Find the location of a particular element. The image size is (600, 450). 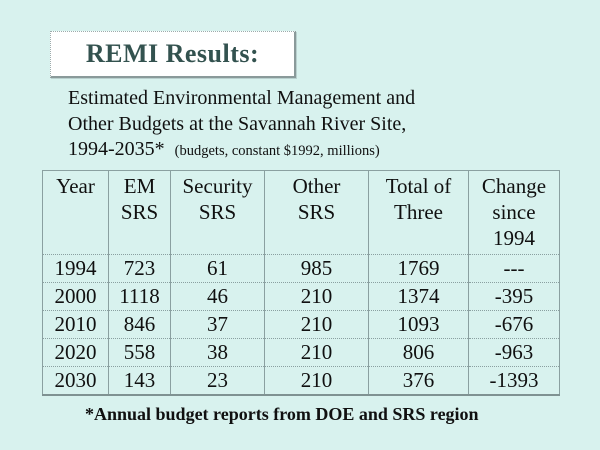

table-row-2010: 2010 846 37 210 1093 -676 is located at coordinates (301, 324).